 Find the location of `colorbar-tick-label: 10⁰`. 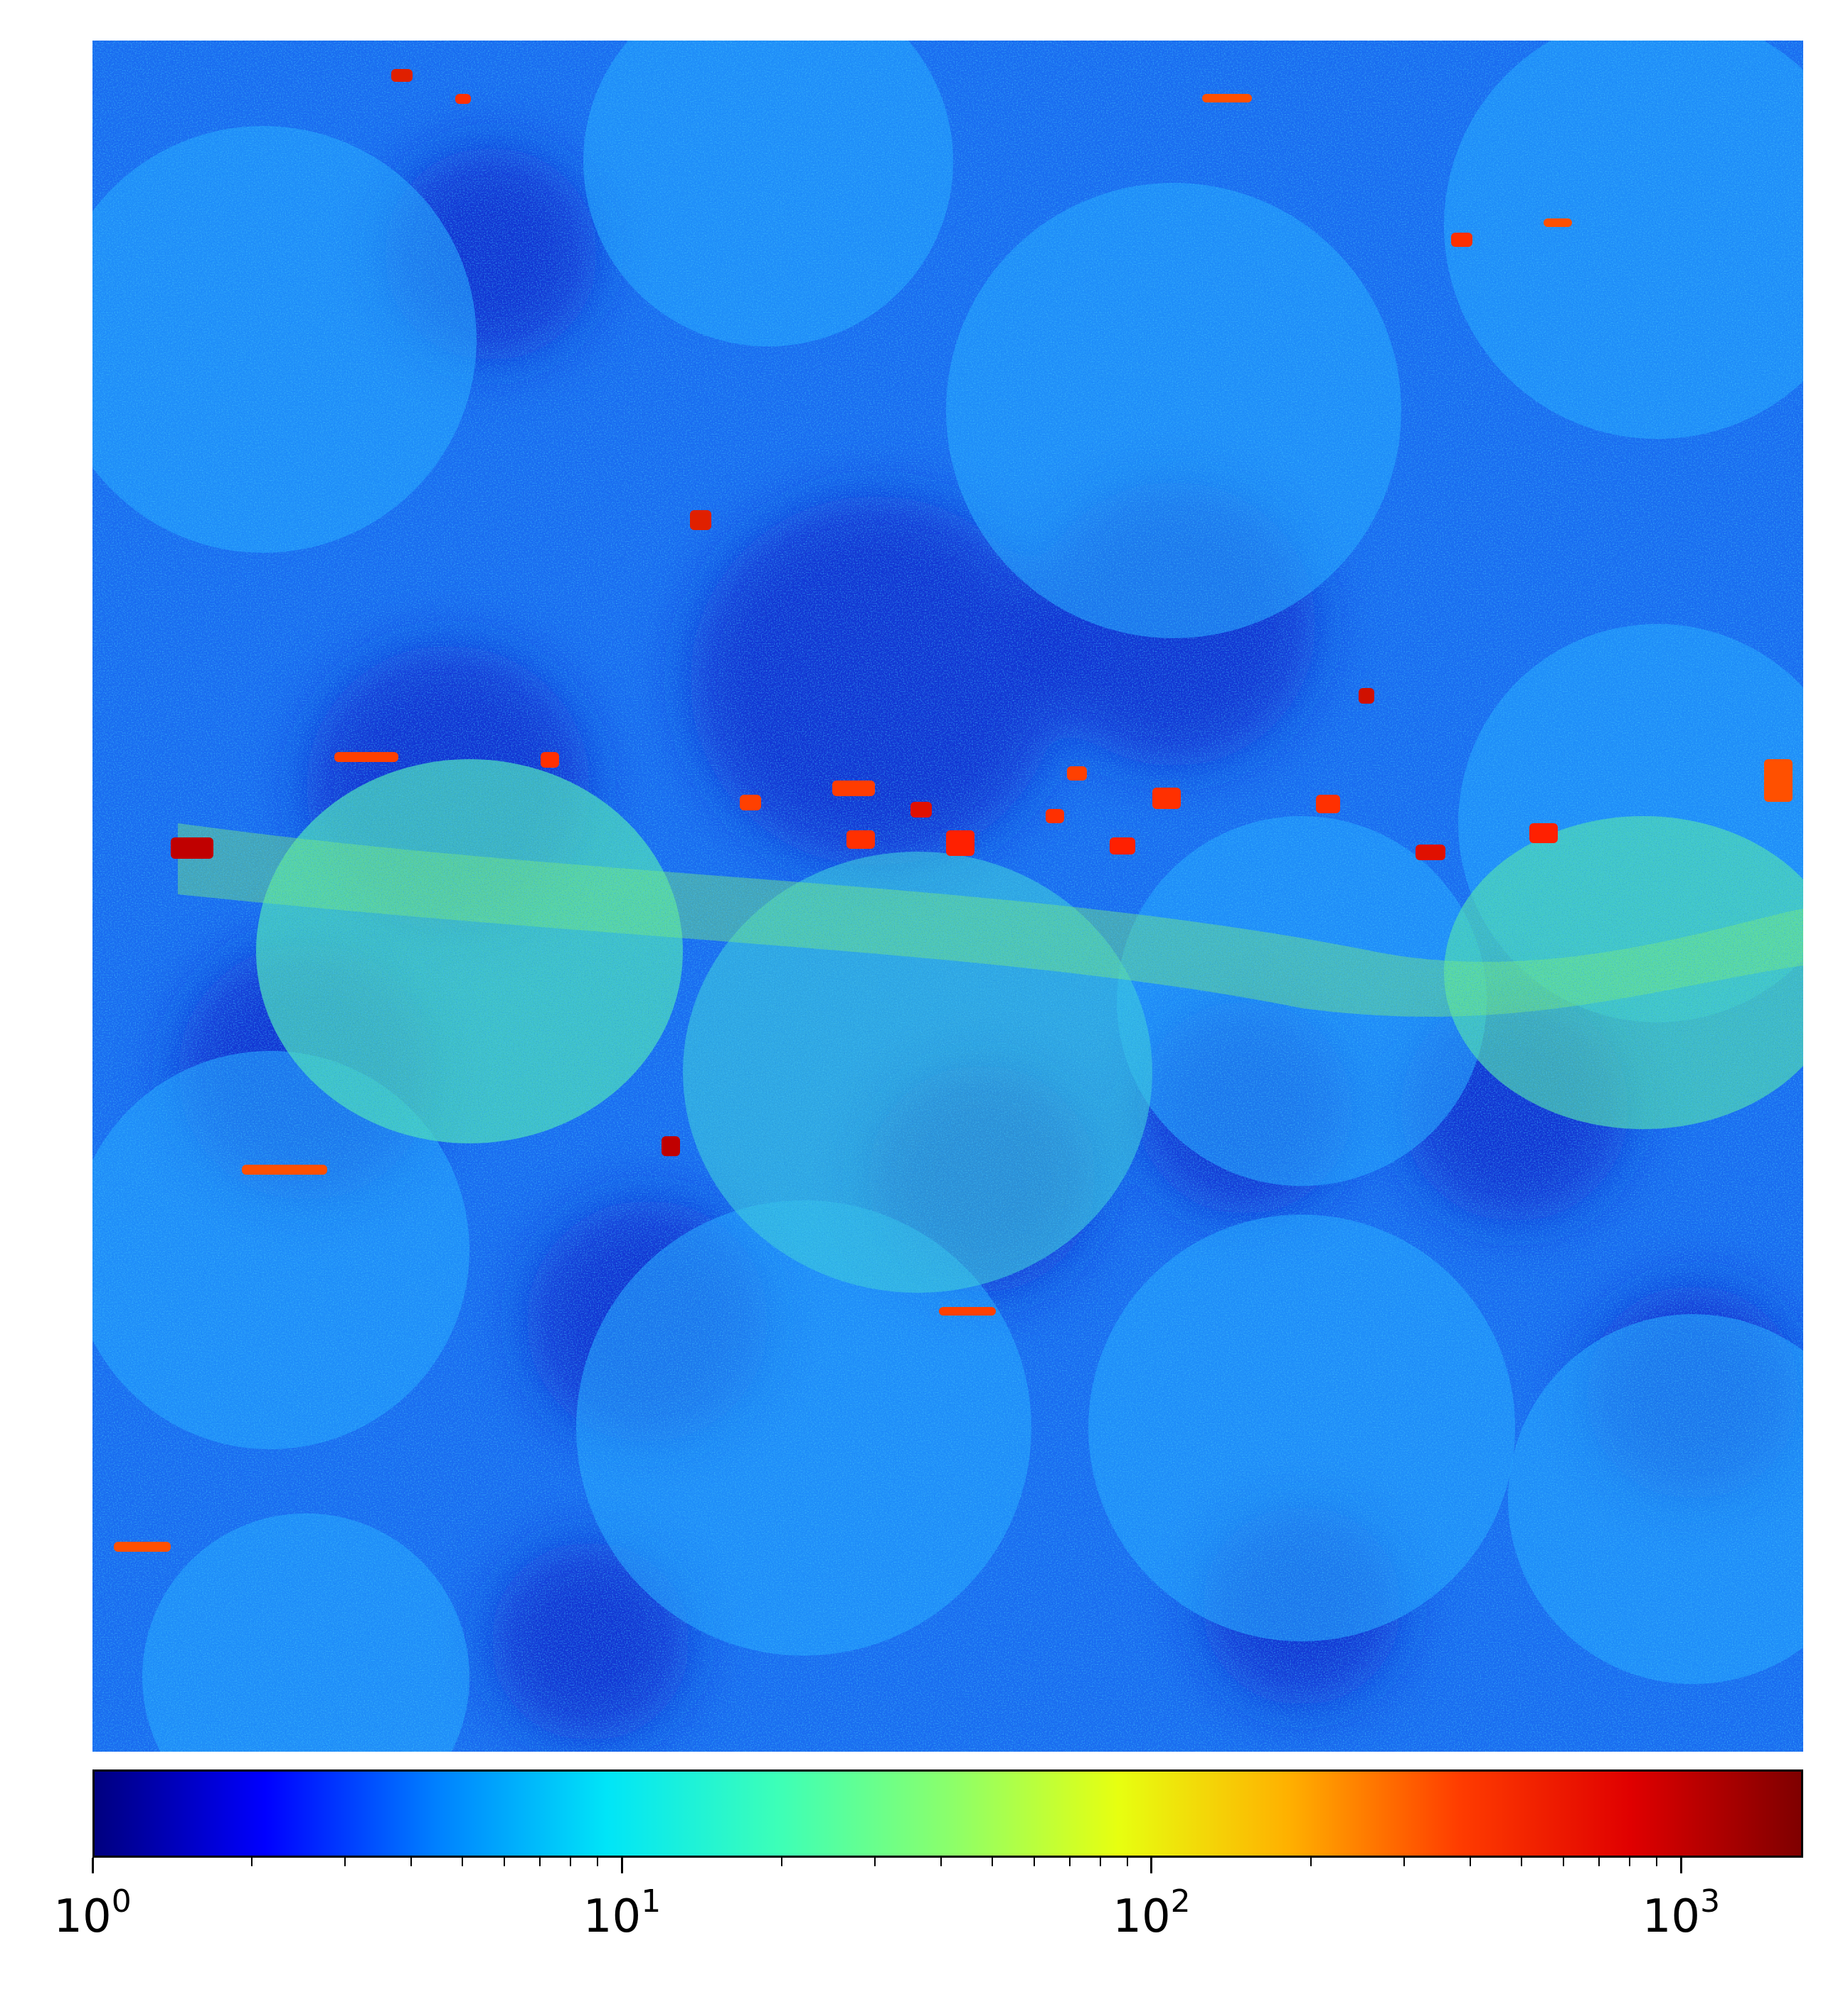

colorbar-tick-label: 10⁰ is located at coordinates (92, 1913).